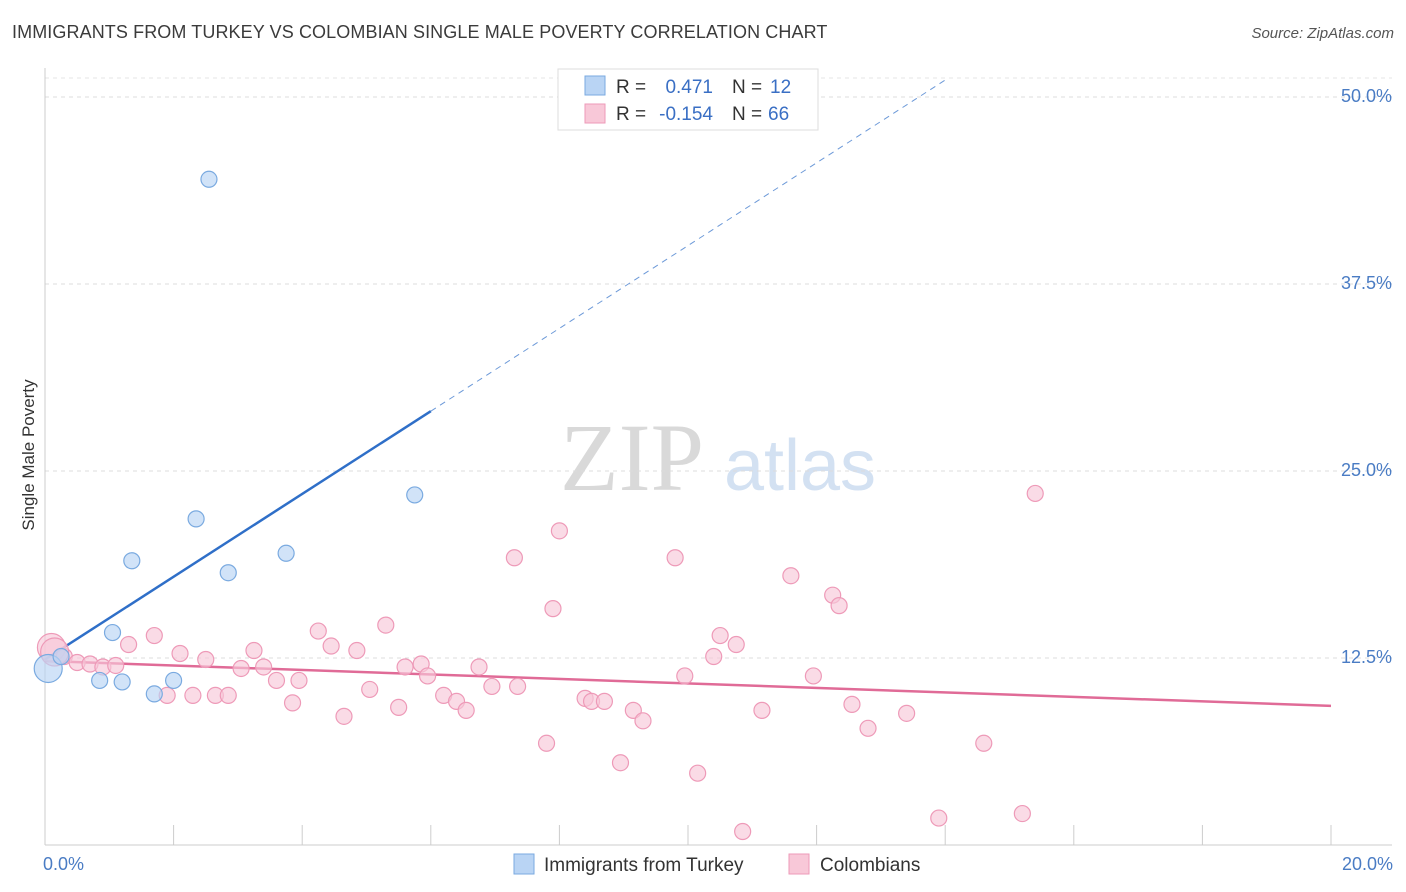 The width and height of the screenshot is (1406, 892). I want to click on stats-n-label-colombians: N =, so click(747, 114).